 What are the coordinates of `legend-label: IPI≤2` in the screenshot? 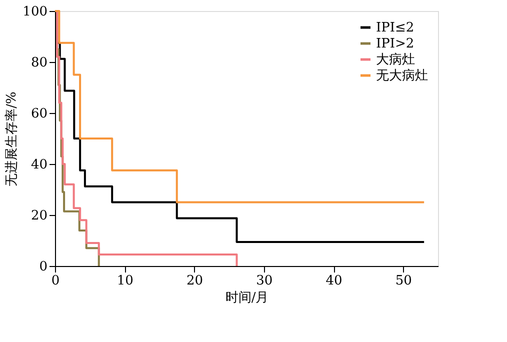 It's located at (395, 28).